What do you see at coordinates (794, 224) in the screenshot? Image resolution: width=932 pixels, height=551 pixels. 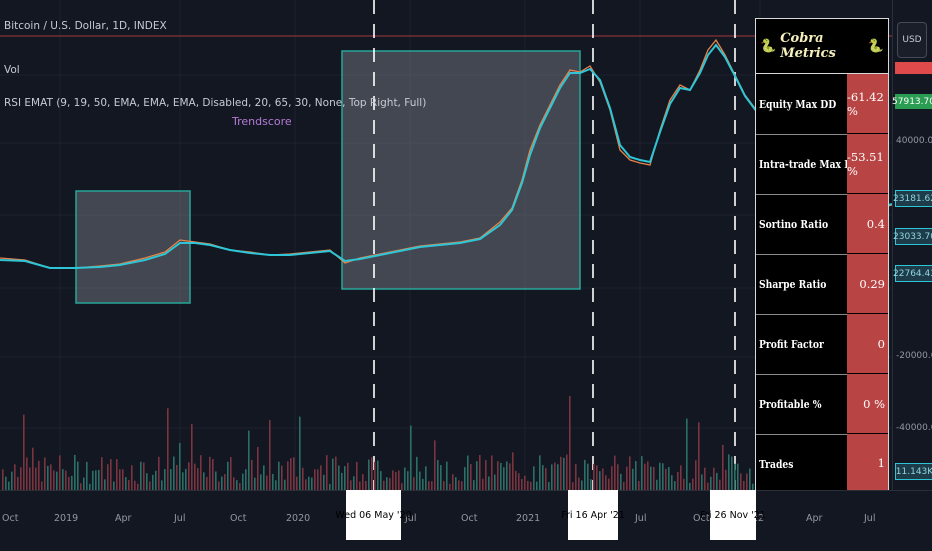 I see `metric-label: Sortino Ratio` at bounding box center [794, 224].